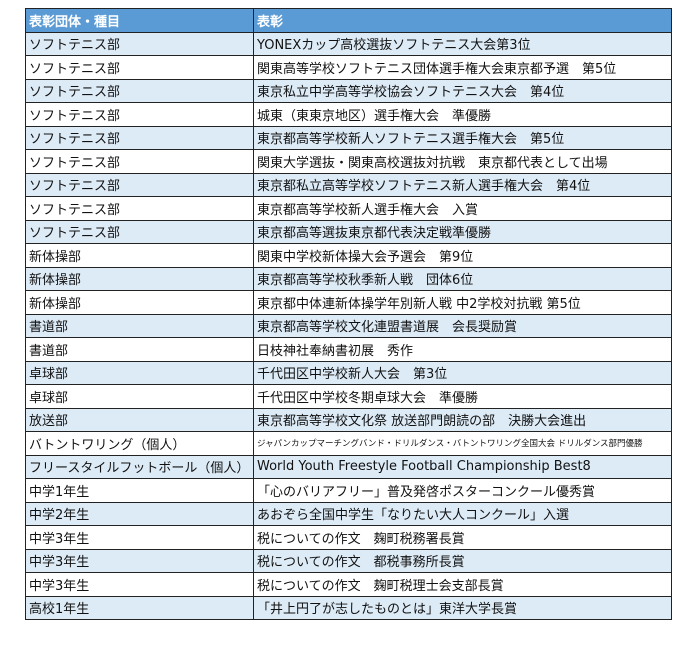 Image resolution: width=700 pixels, height=653 pixels. Describe the element at coordinates (139, 607) in the screenshot. I see `cell-group: 高校1年生` at that location.